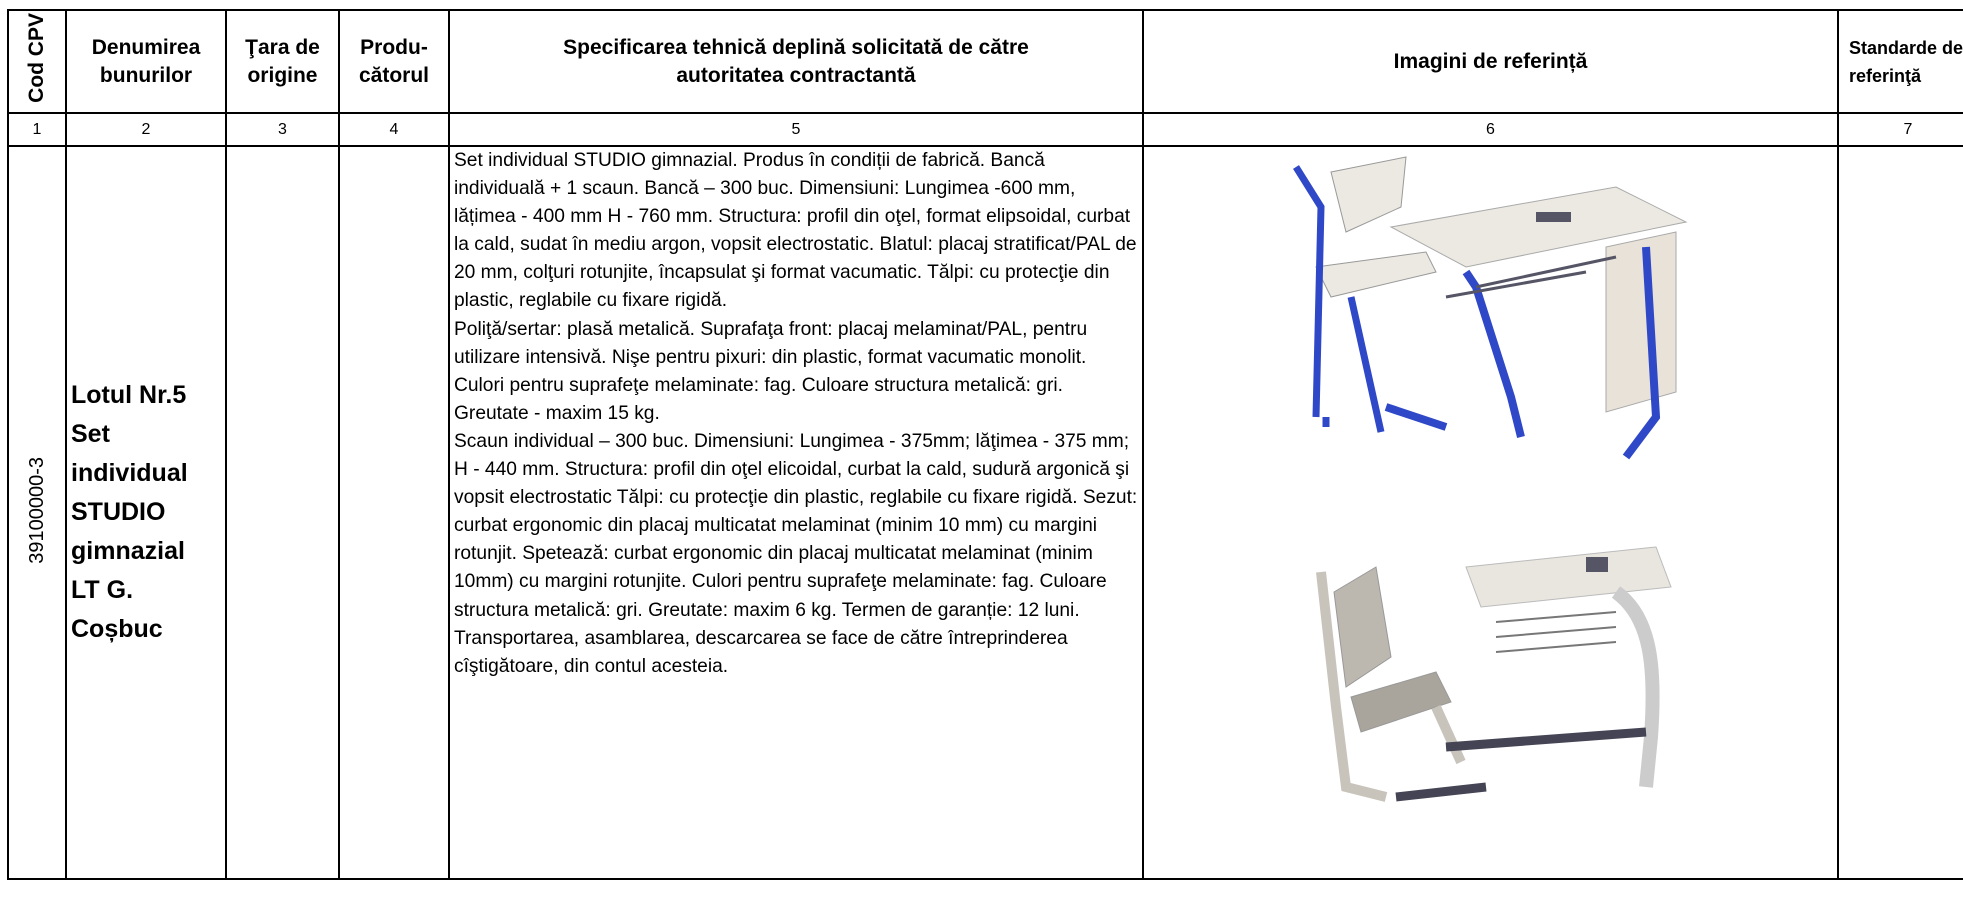  I want to click on header-cell: Imagini de referință, so click(1490, 61).